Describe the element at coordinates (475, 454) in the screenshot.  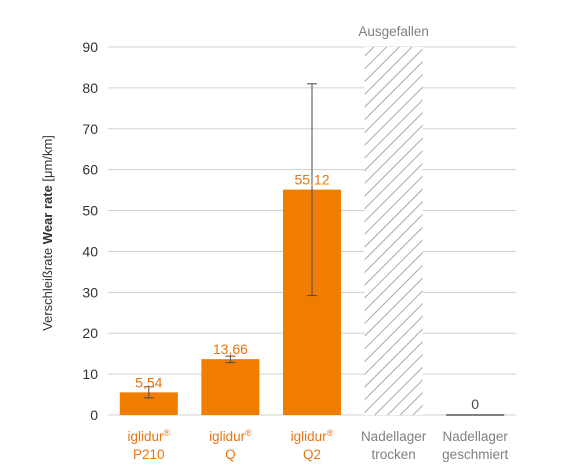
I see `category-label-line2: geschmiert` at that location.